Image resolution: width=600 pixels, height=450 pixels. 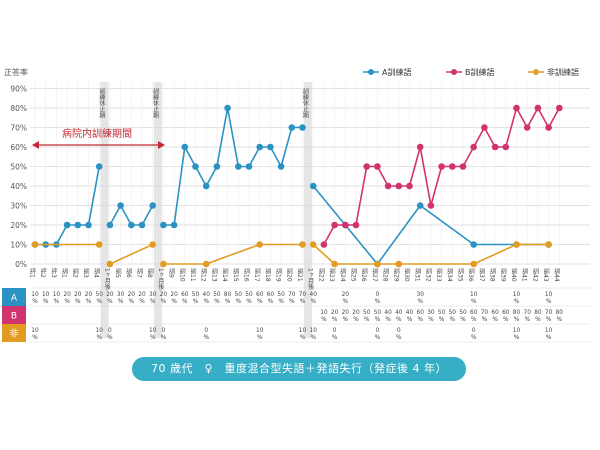 What do you see at coordinates (18, 128) in the screenshot?
I see `y-tick-label: 70%` at bounding box center [18, 128].